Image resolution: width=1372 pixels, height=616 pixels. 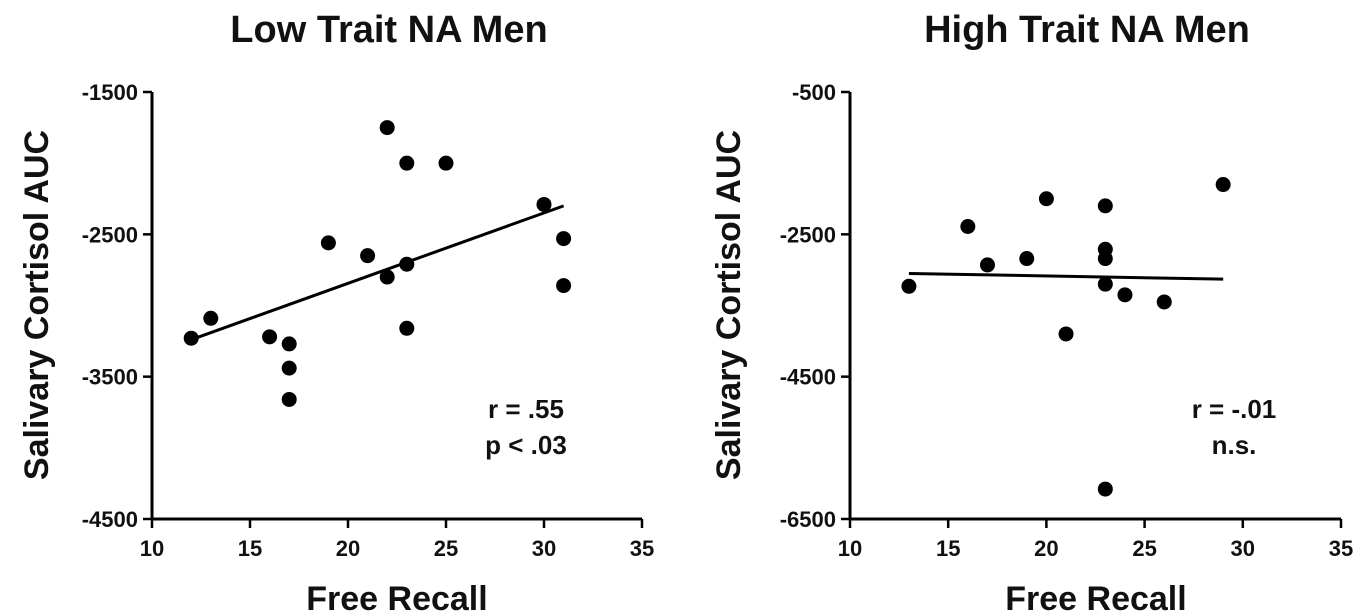 I want to click on y-tick-label: -1500, so click(x=110, y=92).